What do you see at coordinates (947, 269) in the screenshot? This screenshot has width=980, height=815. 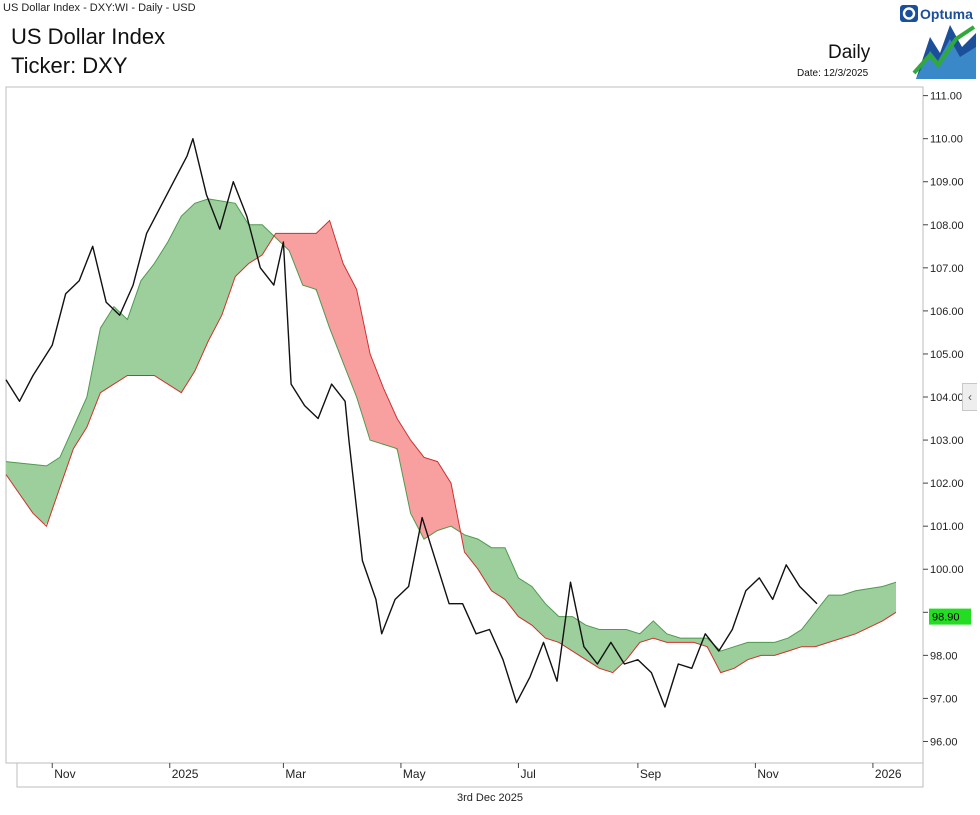 I see `y-tick-label-4: 107.00` at bounding box center [947, 269].